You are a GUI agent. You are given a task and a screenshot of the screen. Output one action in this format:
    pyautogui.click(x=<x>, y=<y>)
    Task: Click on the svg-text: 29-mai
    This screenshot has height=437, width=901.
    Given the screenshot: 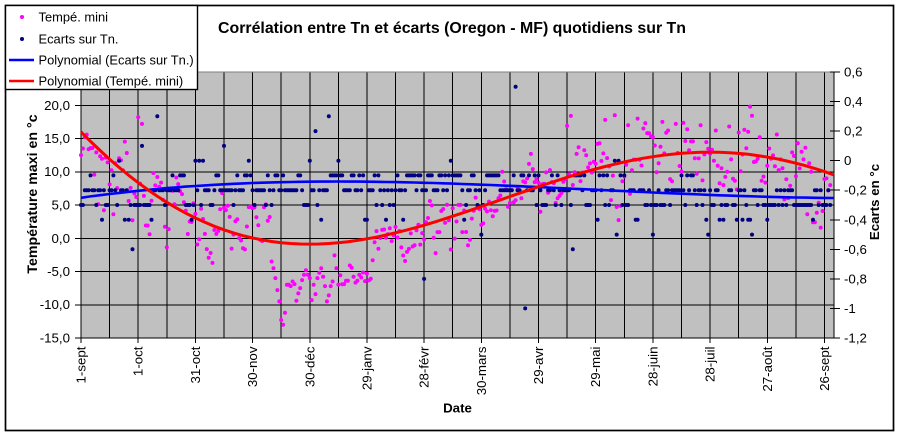 What is the action you would take?
    pyautogui.click(x=595, y=366)
    